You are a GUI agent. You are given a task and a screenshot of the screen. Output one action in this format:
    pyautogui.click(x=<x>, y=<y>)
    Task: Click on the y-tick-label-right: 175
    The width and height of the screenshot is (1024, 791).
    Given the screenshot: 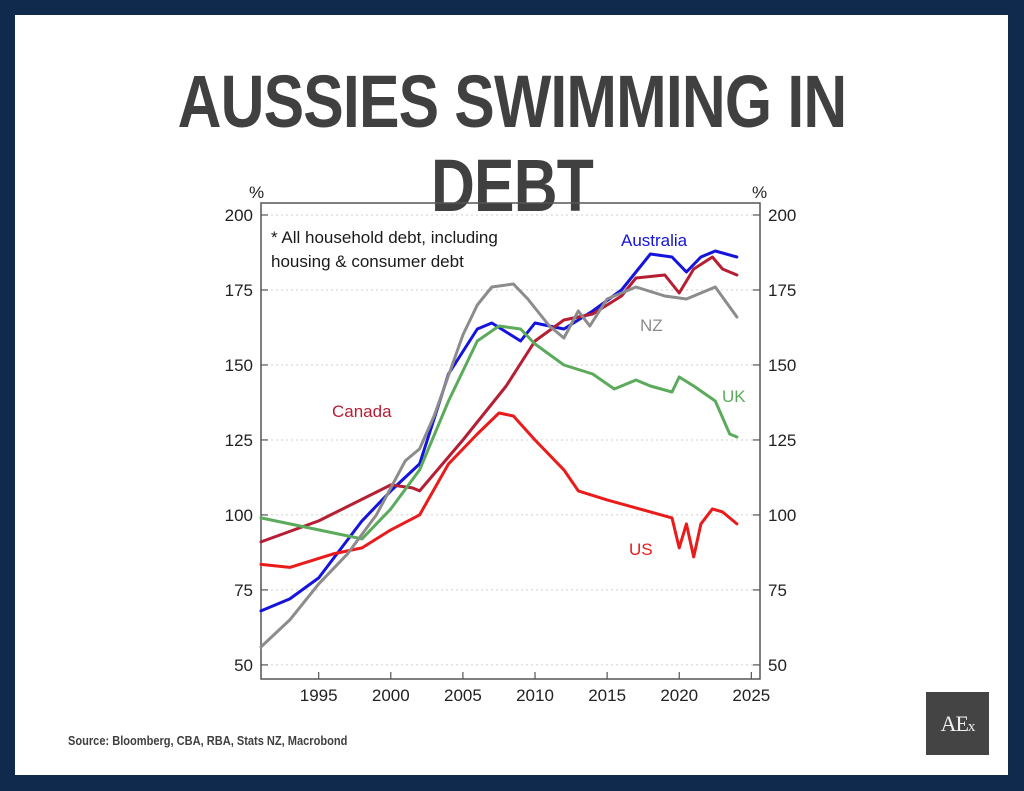 What is the action you would take?
    pyautogui.click(x=782, y=290)
    